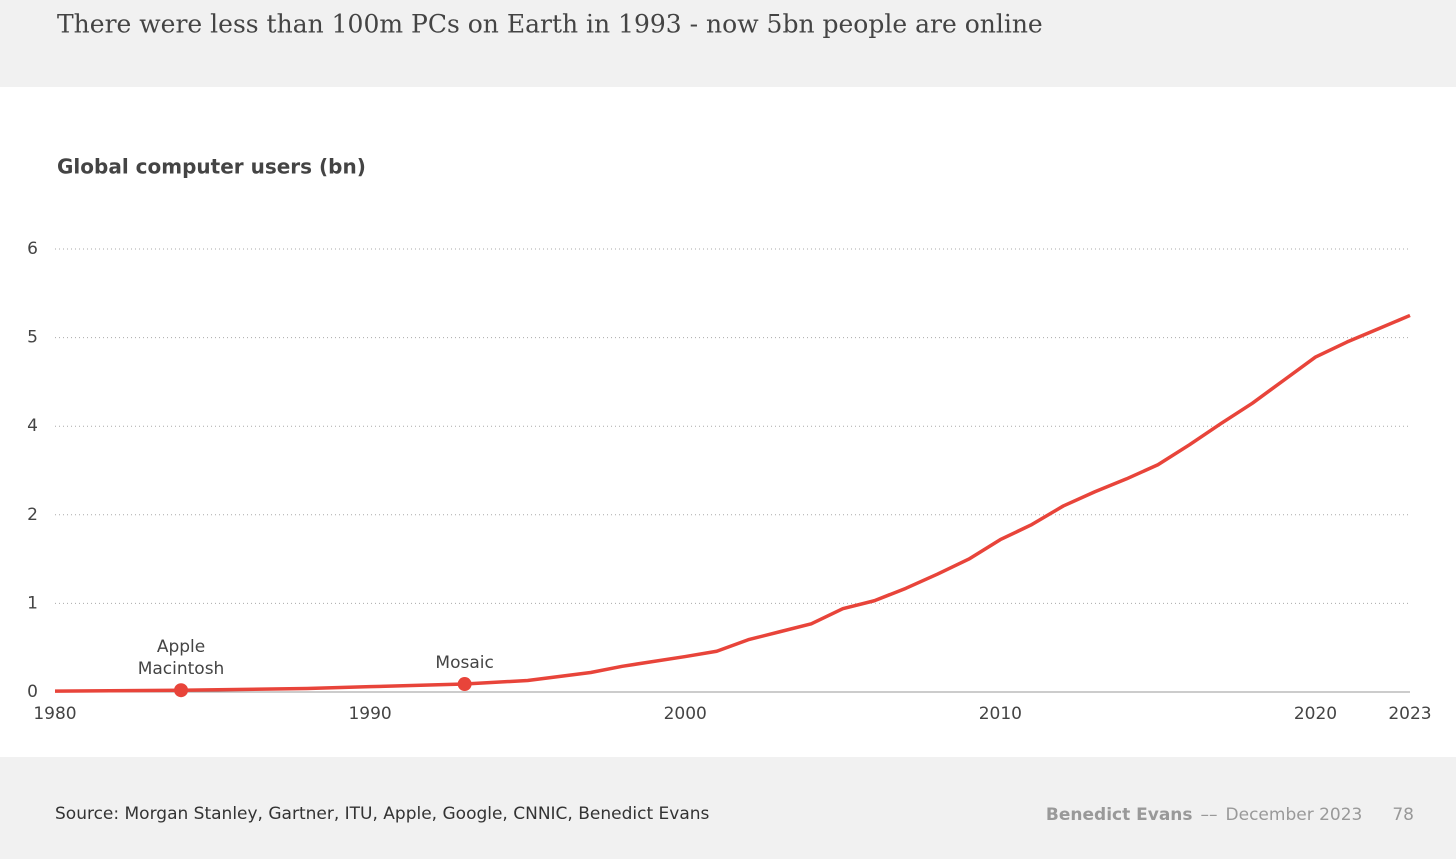  Describe the element at coordinates (32, 338) in the screenshot. I see `y-tick-label: 5` at that location.